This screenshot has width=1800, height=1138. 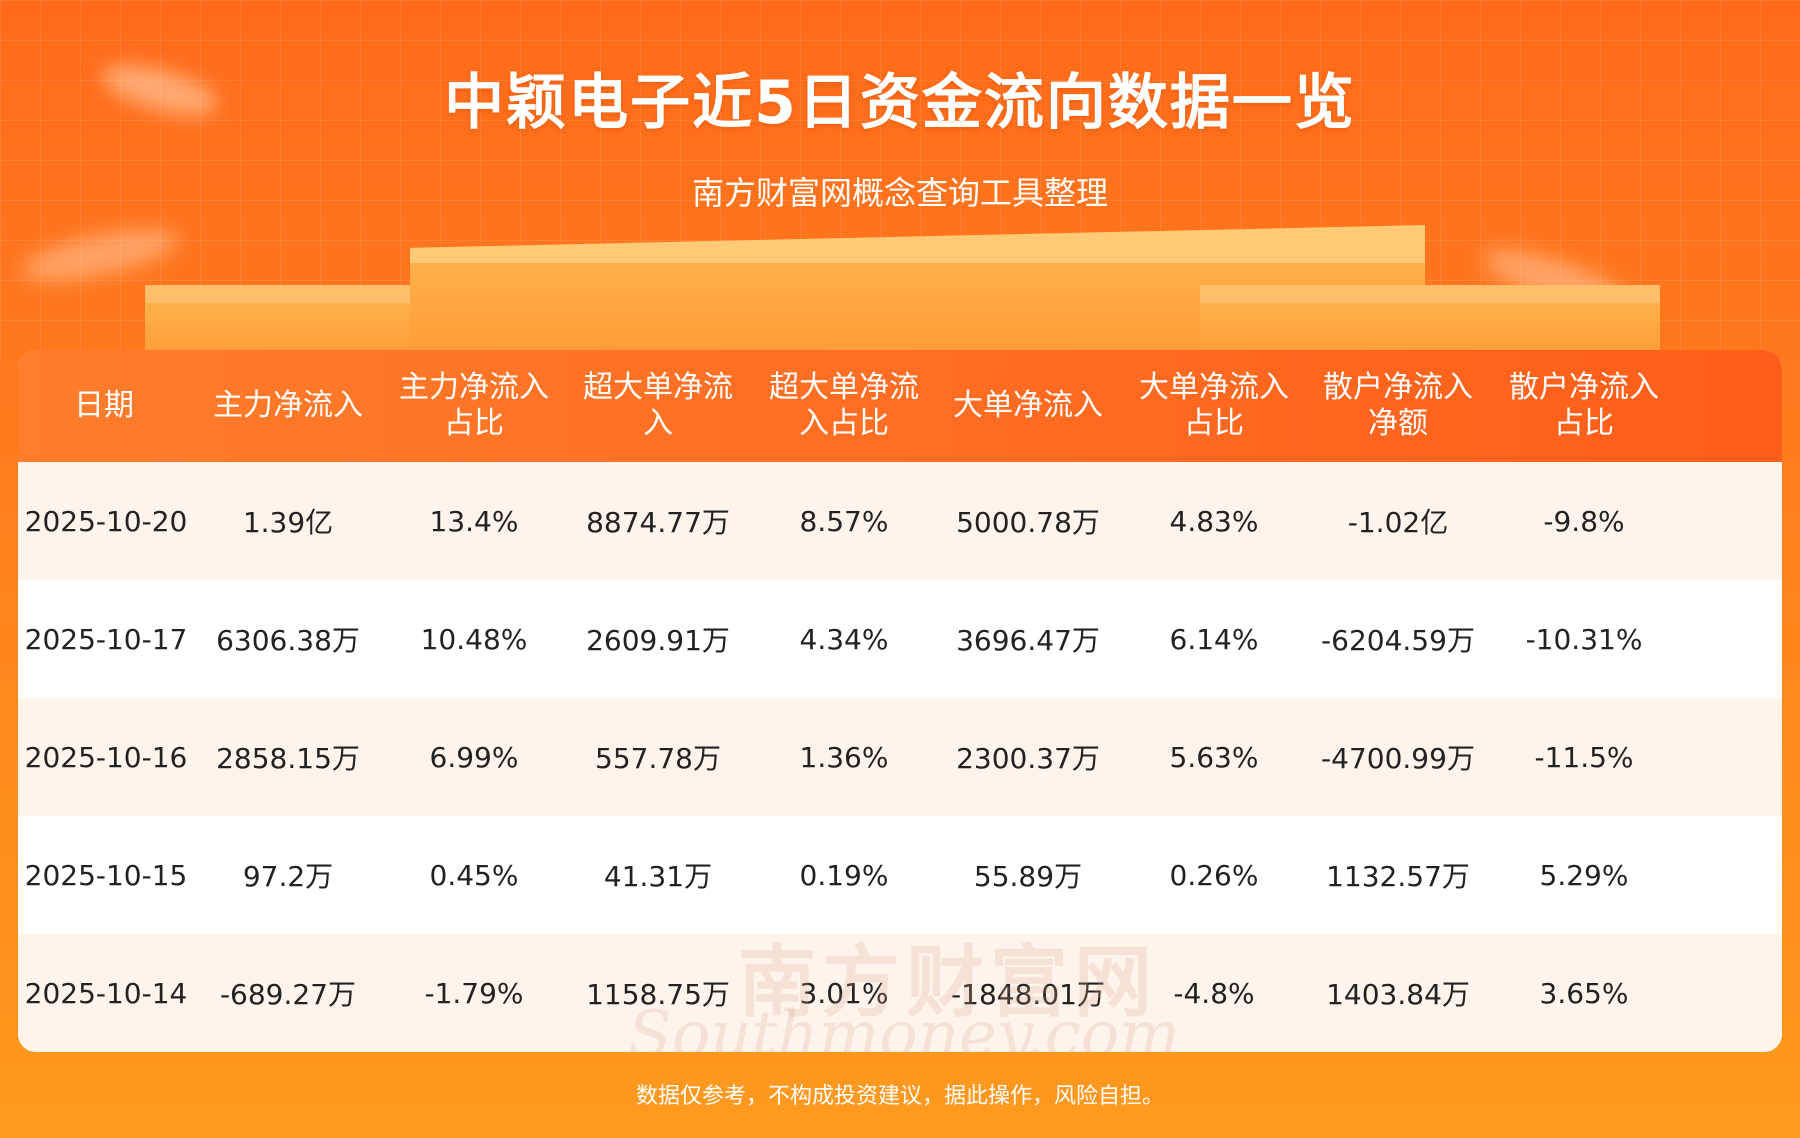 I want to click on table-cell: 6.14%, so click(x=1214, y=639).